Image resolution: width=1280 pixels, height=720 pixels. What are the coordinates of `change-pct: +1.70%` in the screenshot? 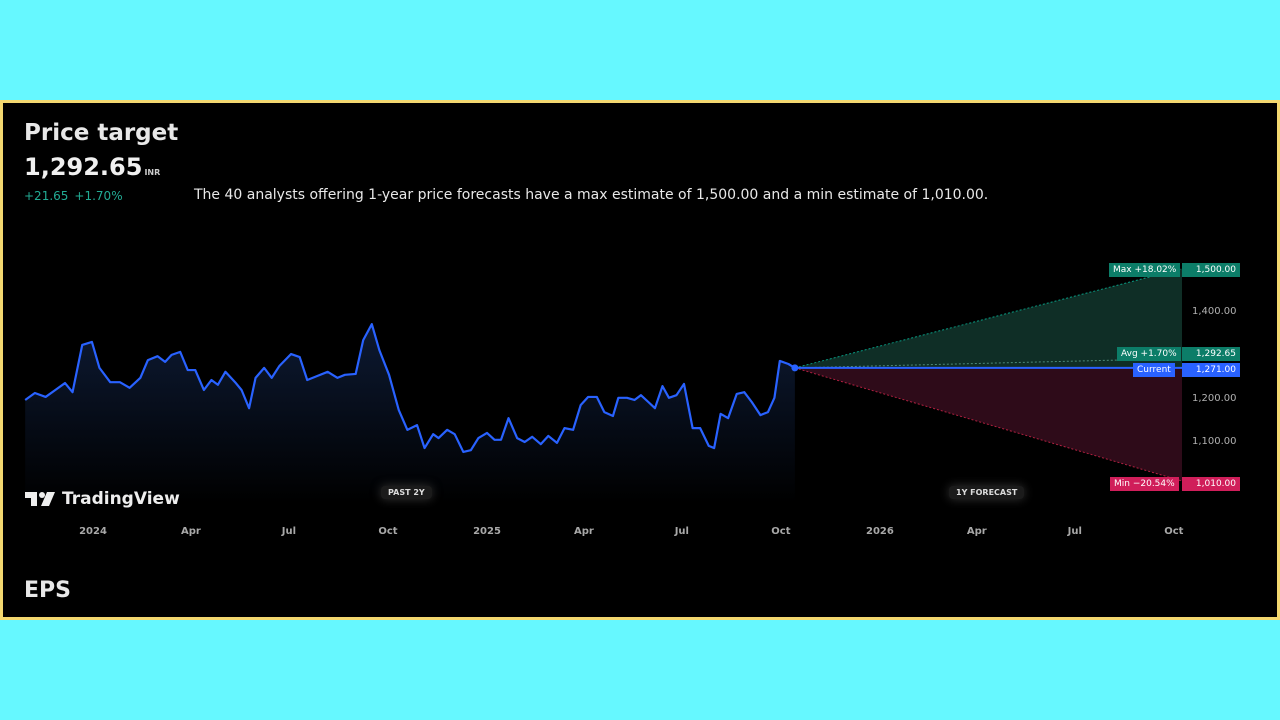 It's located at (98, 196).